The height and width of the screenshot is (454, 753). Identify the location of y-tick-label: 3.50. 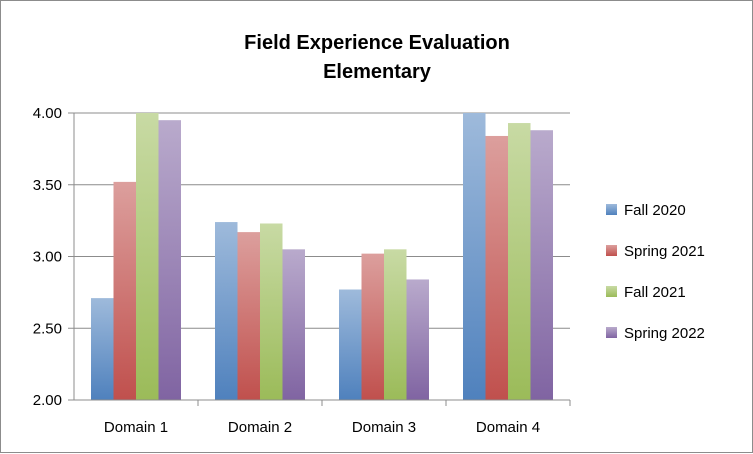
(47, 185).